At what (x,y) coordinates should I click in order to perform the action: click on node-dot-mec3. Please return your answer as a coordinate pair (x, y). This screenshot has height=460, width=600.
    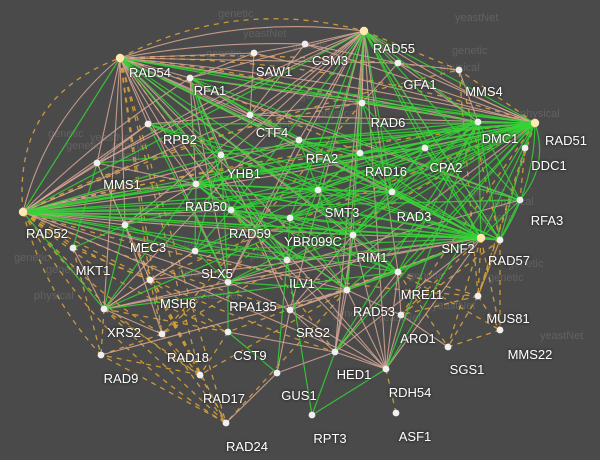
    Looking at the image, I should click on (125, 225).